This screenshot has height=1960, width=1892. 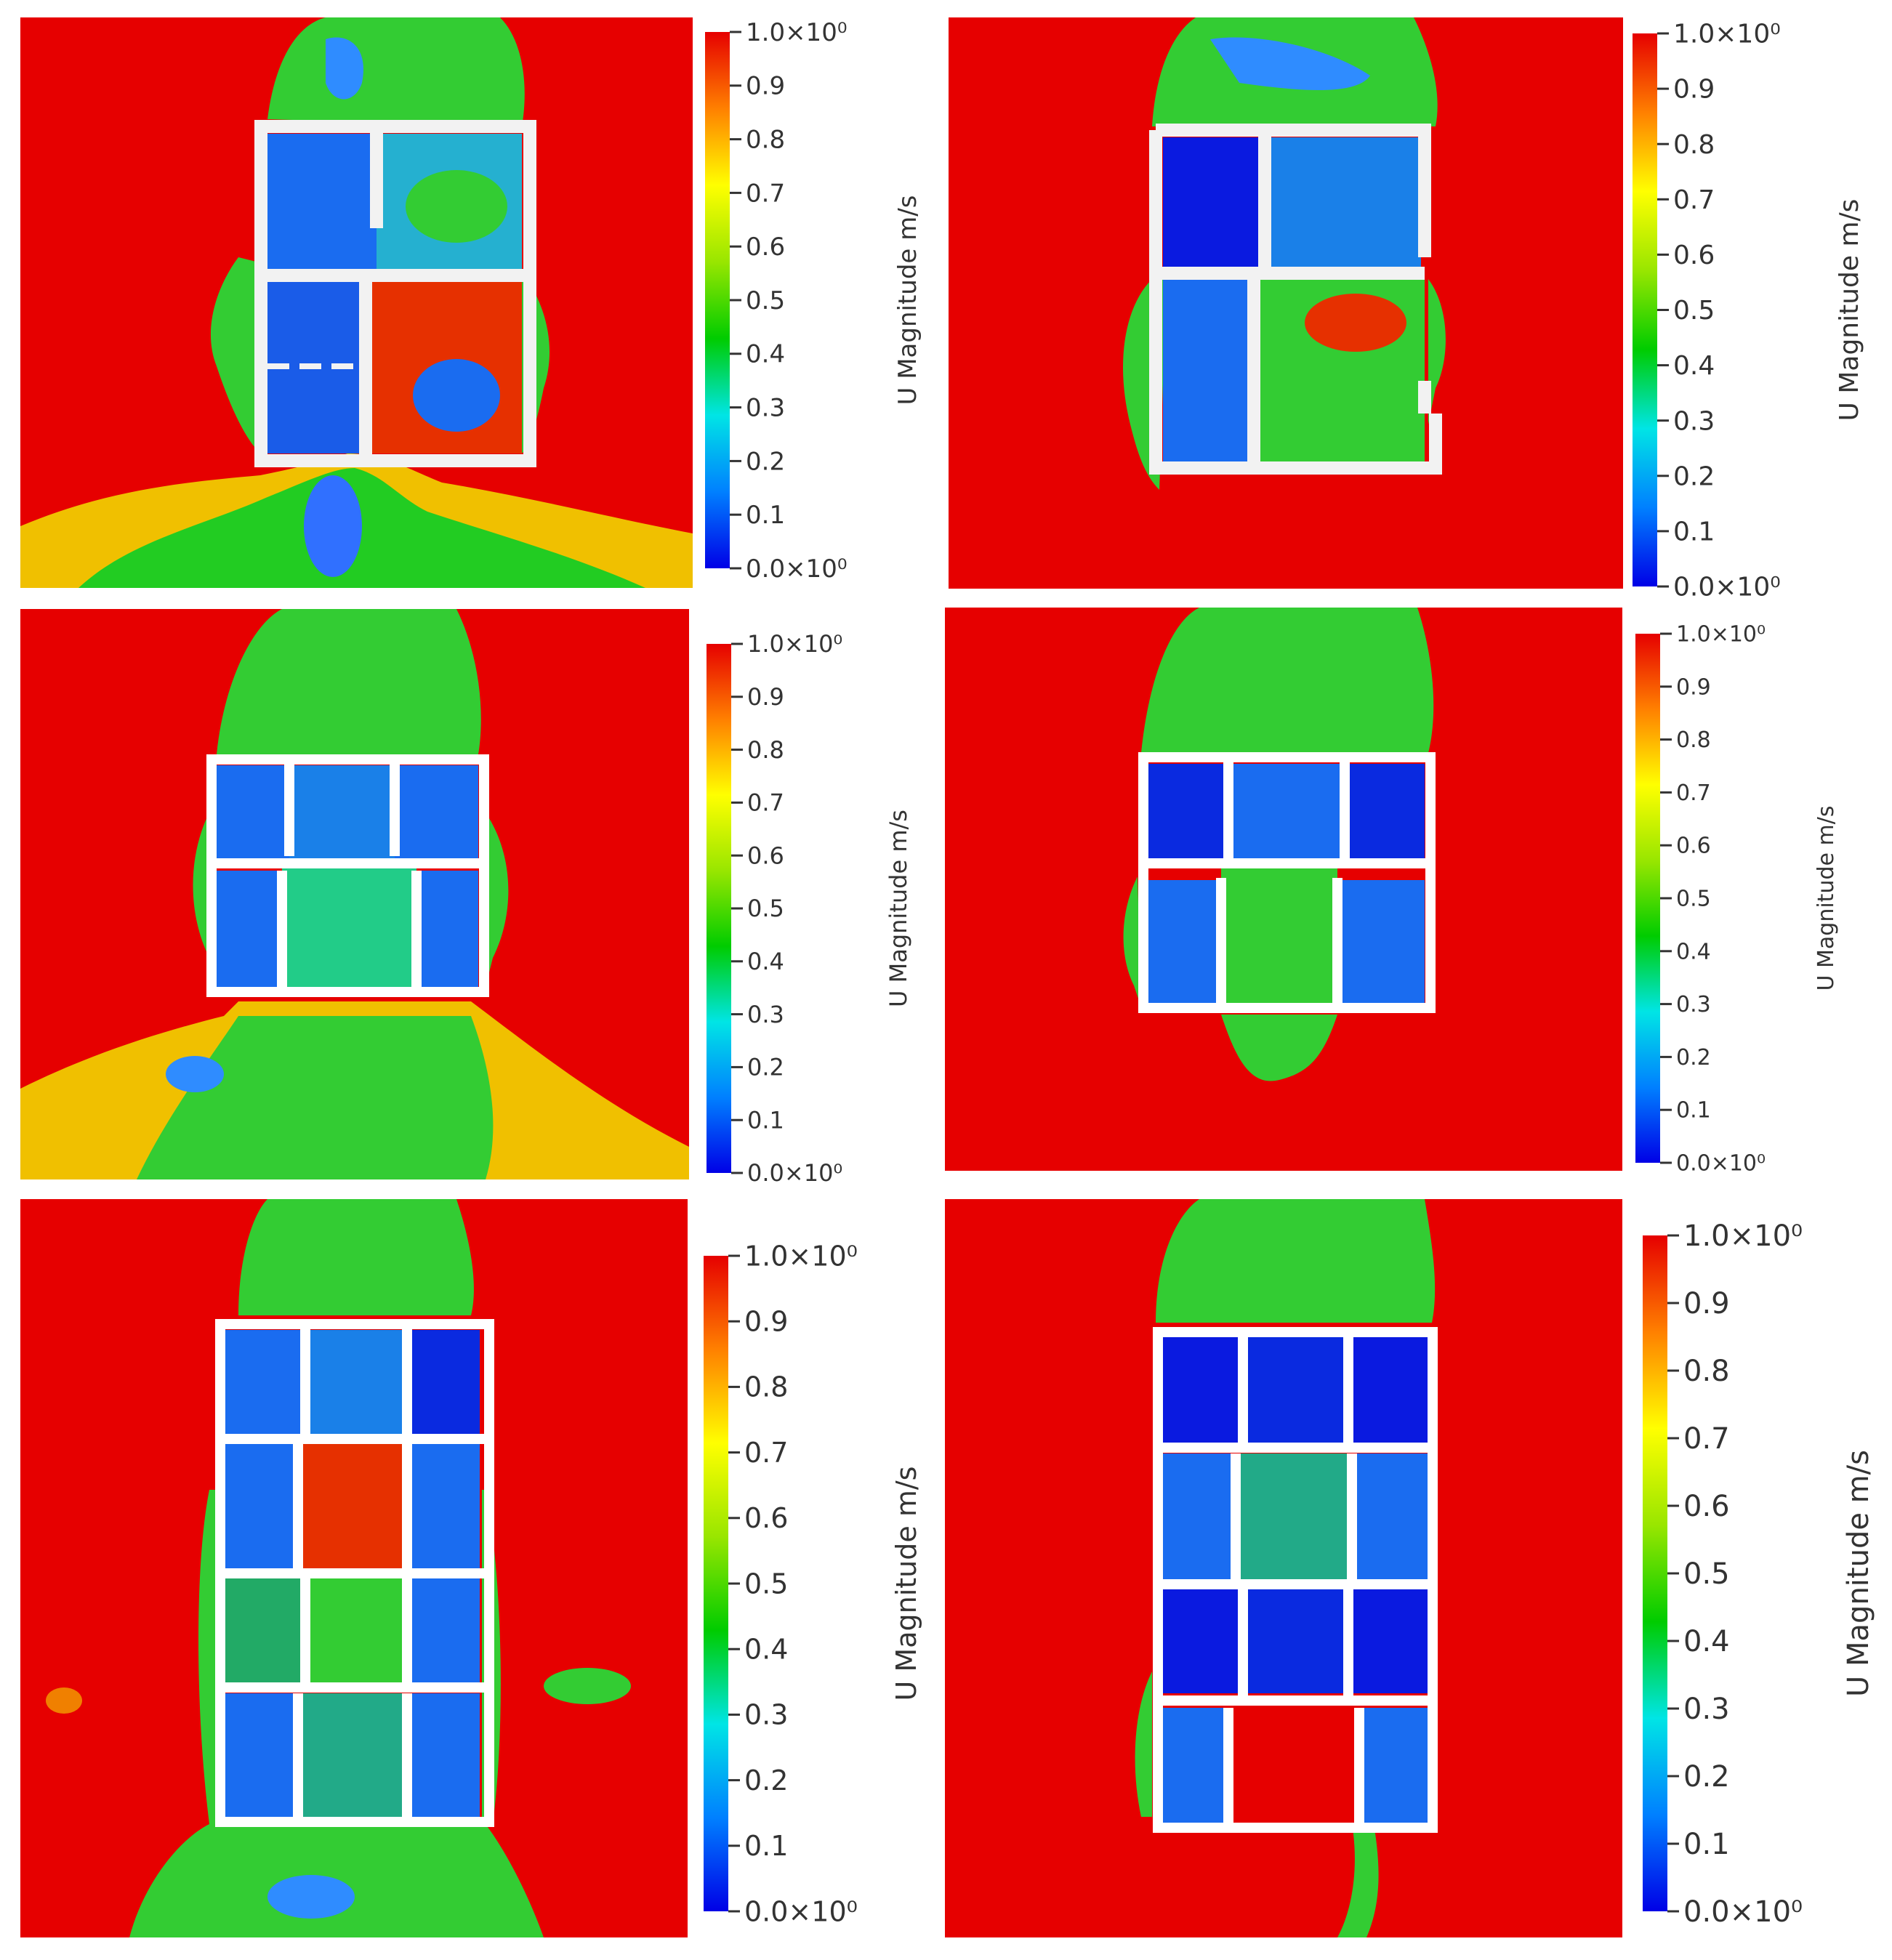 I want to click on velocity-field-6-svg, so click(x=1283, y=1568).